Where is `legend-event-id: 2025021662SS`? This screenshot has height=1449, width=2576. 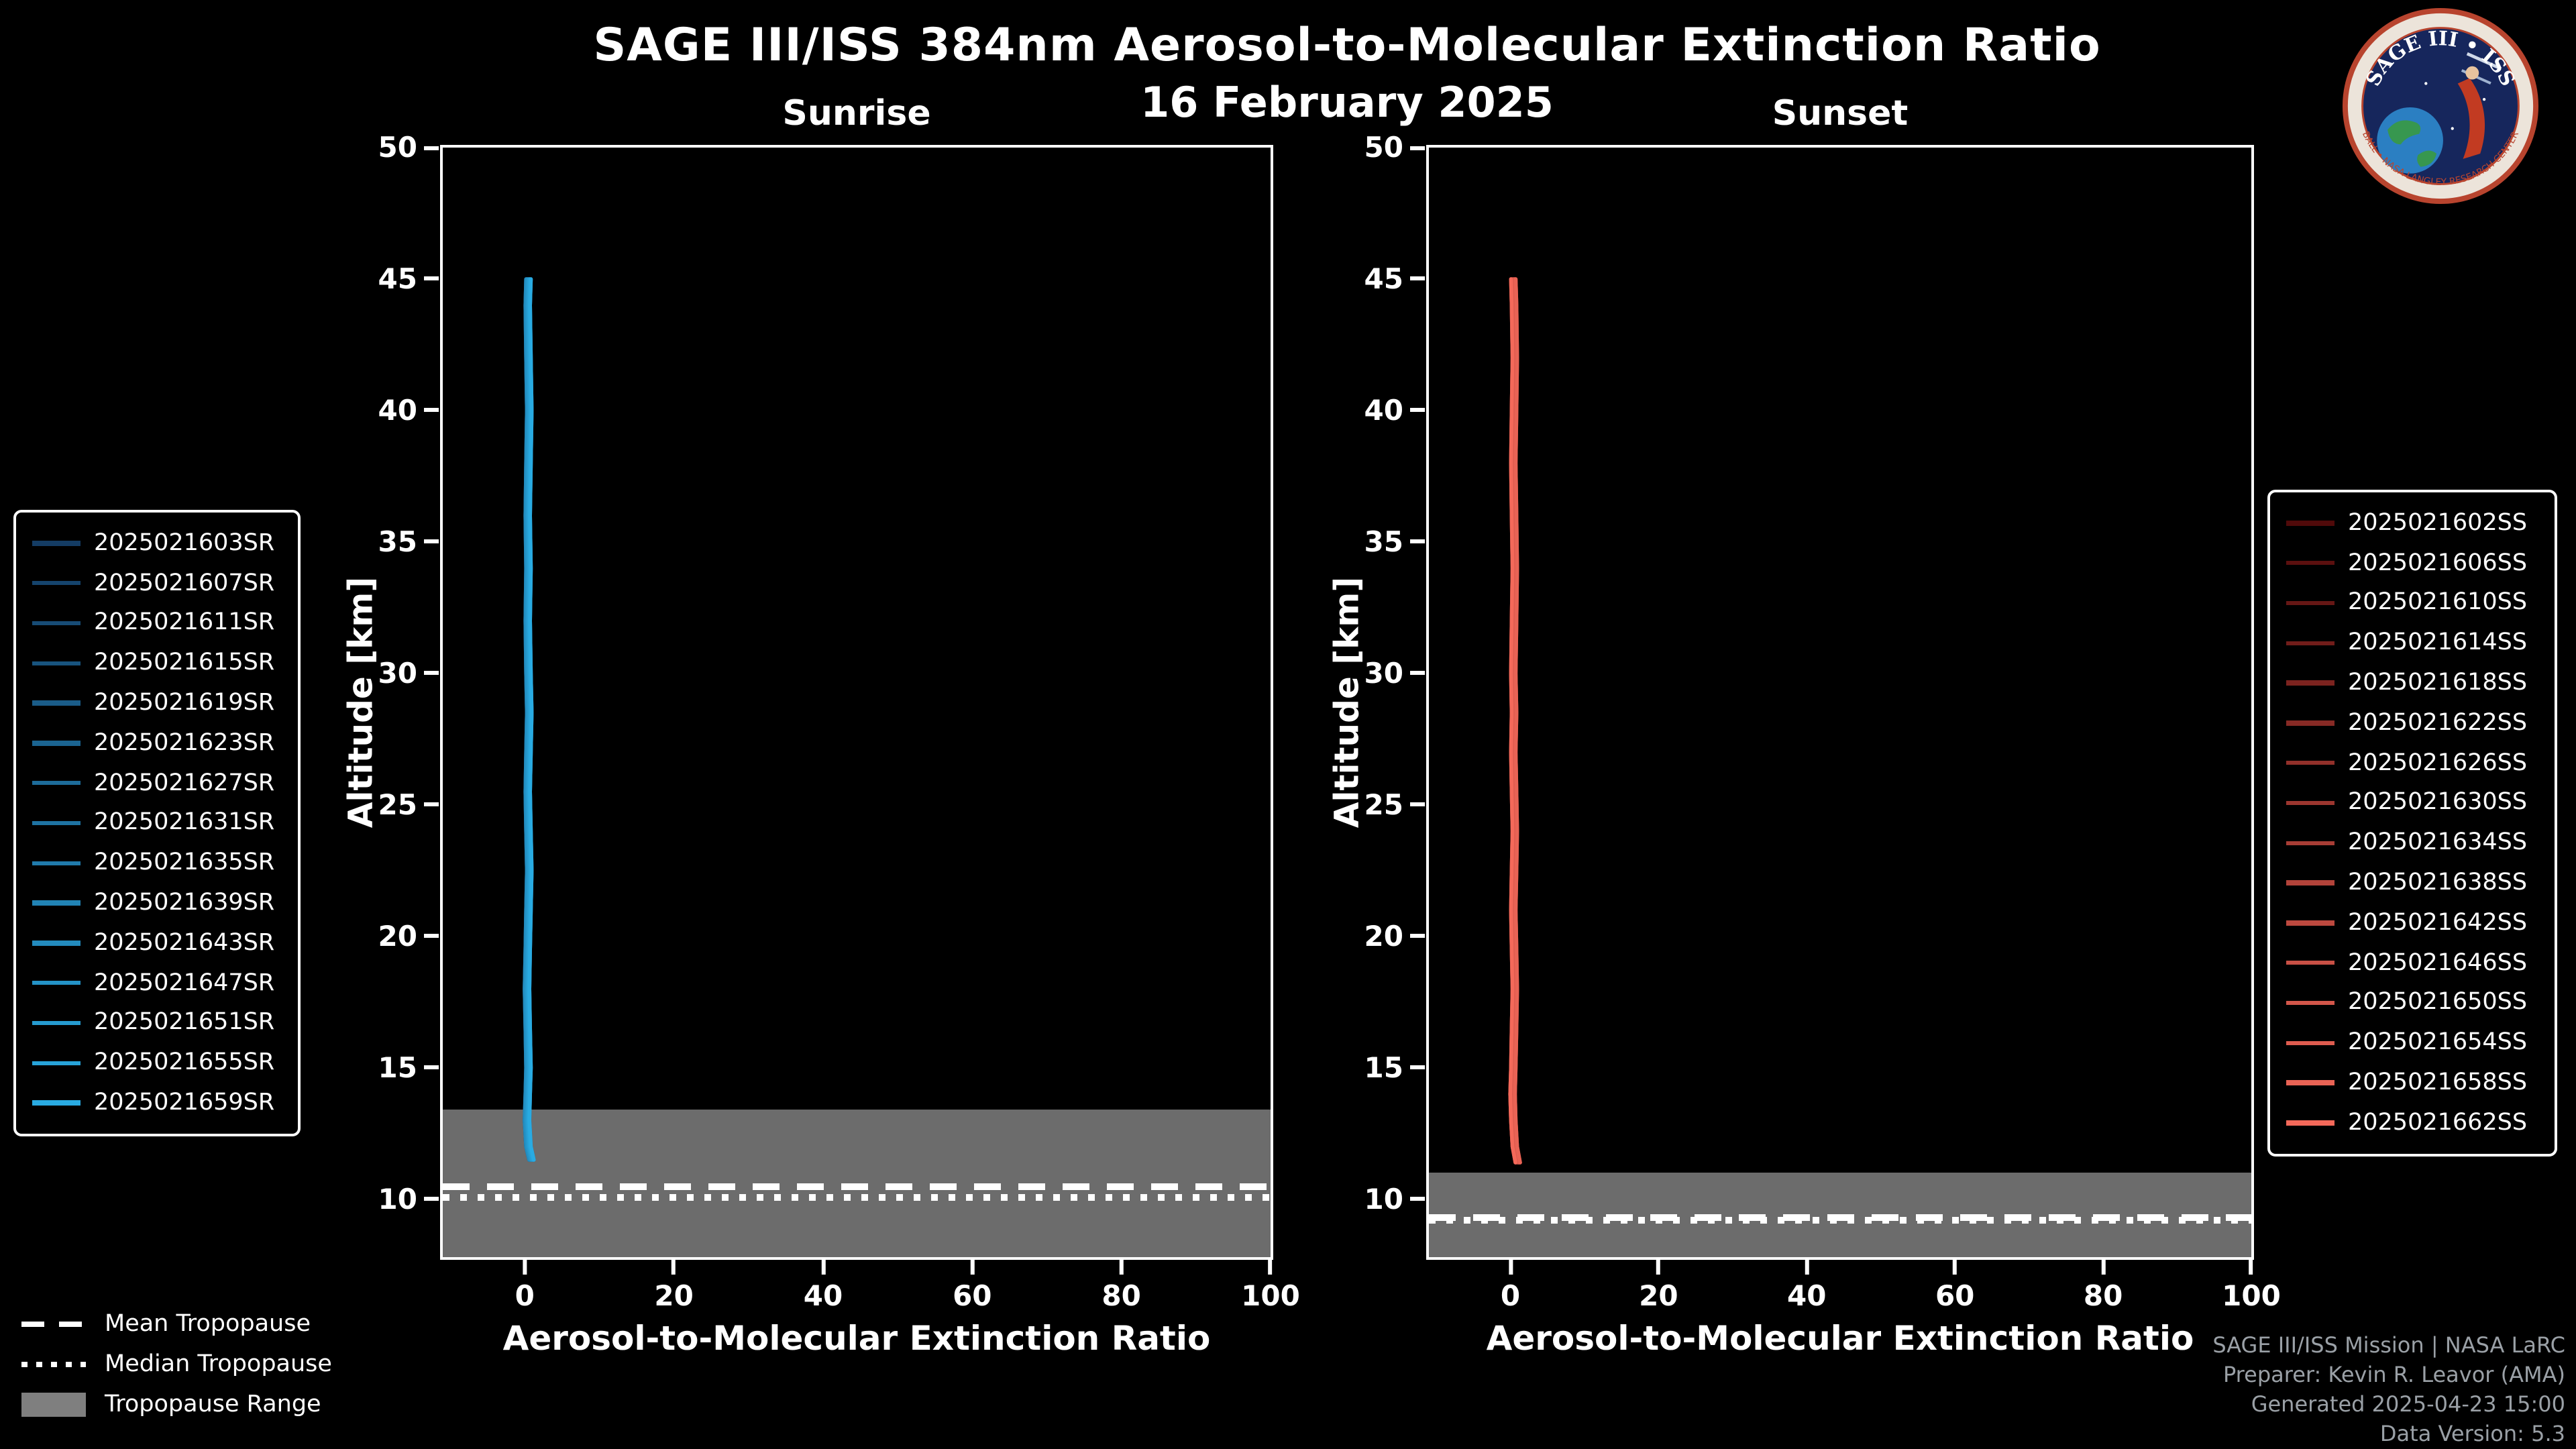
legend-event-id: 2025021662SS is located at coordinates (2438, 1122).